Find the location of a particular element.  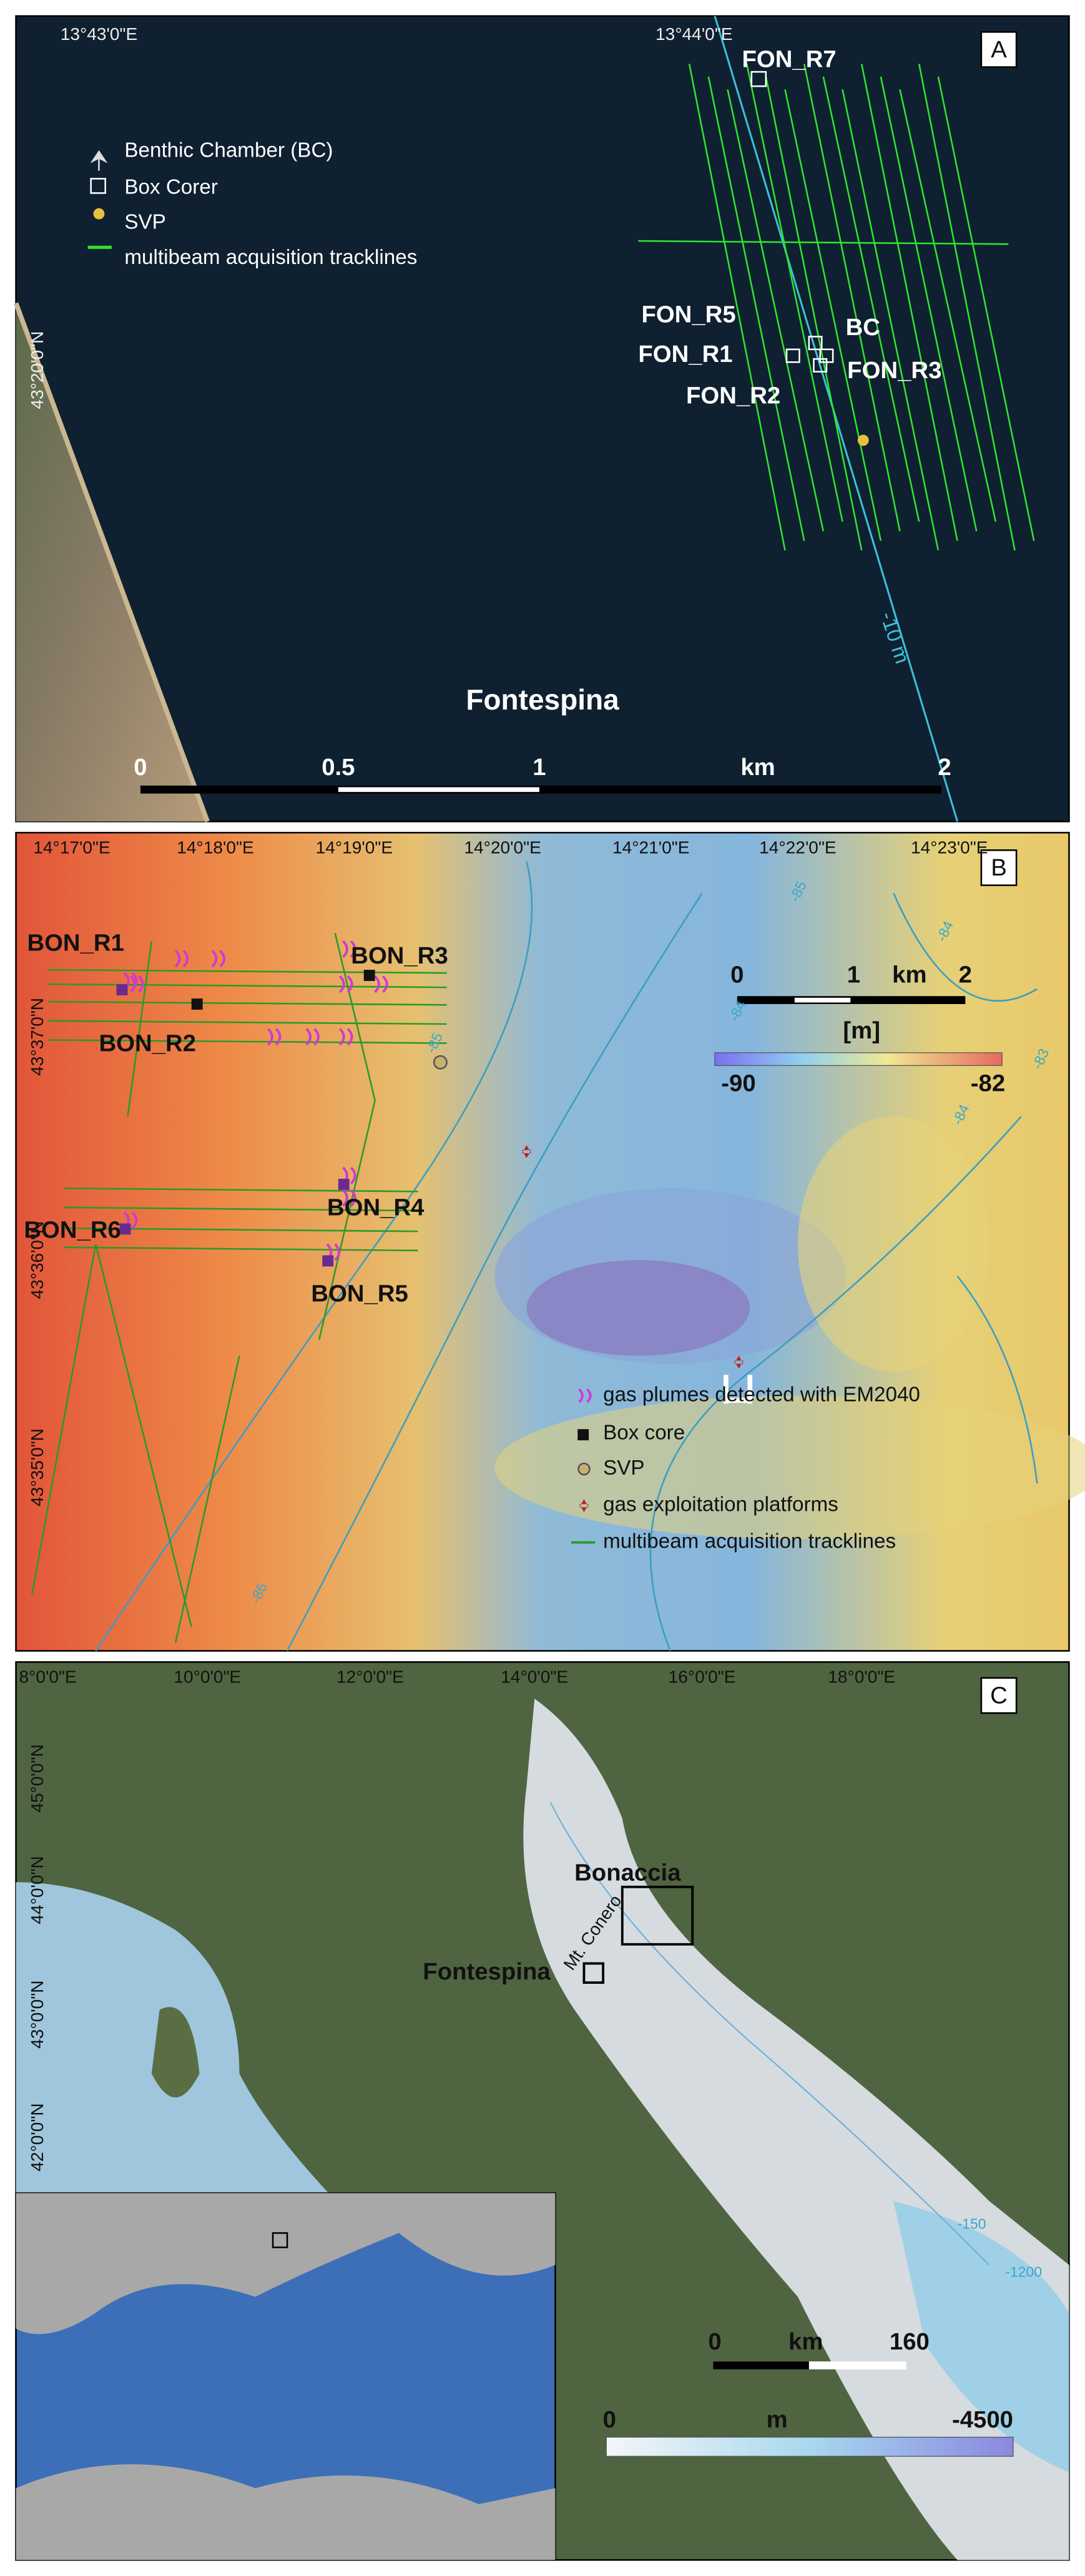

latitude-label: 44°0'0"N is located at coordinates (37, 1890).